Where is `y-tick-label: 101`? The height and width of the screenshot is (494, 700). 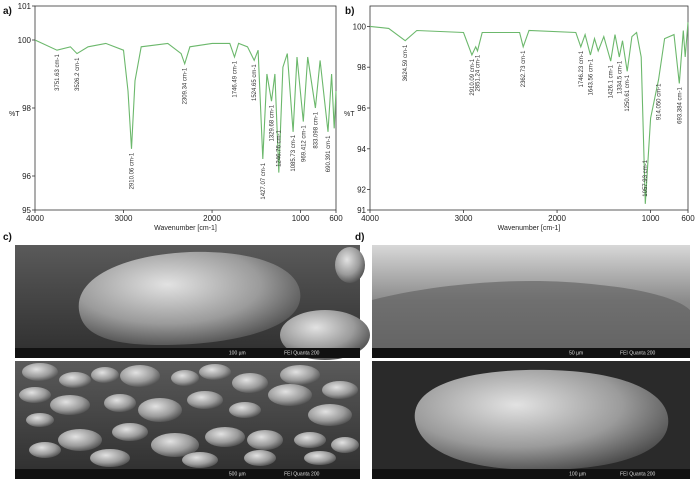
y-tick-label: 101 is located at coordinates (25, 6).